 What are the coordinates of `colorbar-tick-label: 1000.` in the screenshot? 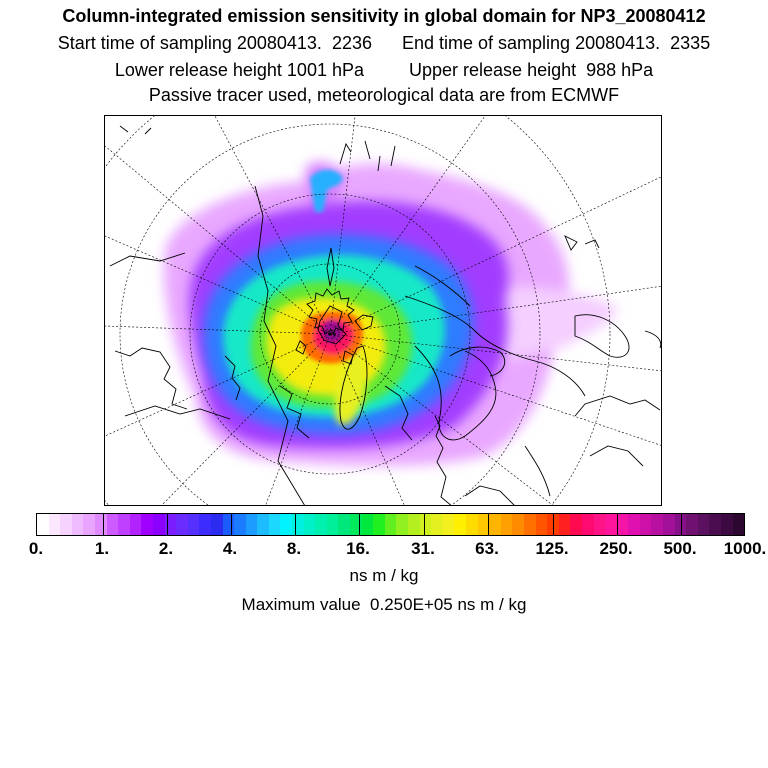 It's located at (745, 548).